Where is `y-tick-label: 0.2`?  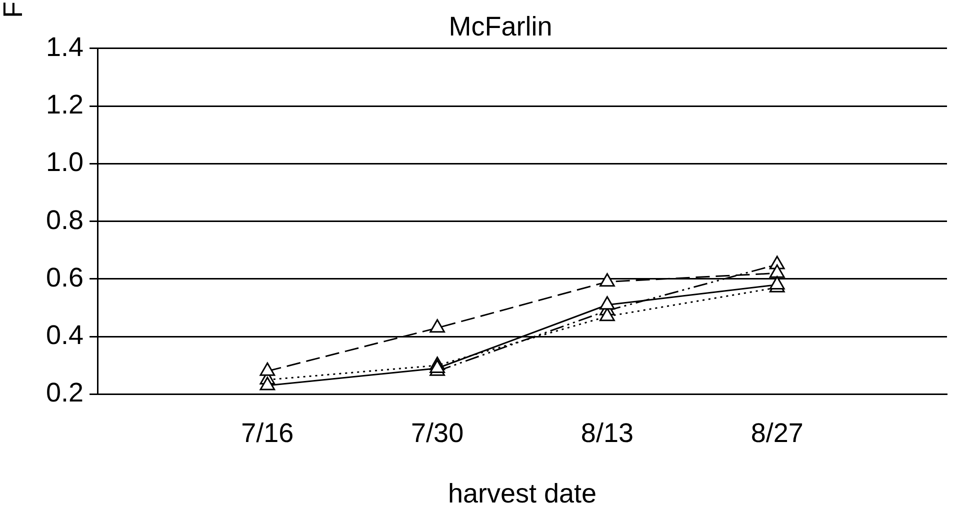 y-tick-label: 0.2 is located at coordinates (65, 393).